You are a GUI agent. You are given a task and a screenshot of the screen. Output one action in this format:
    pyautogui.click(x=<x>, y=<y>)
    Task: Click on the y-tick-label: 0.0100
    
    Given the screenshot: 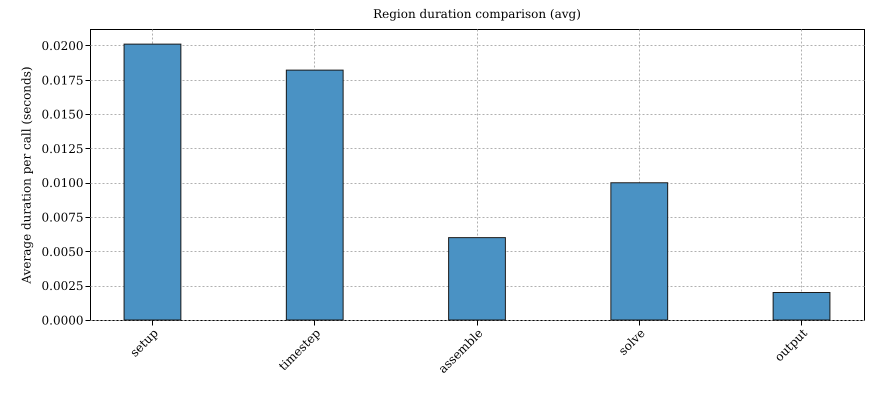 What is the action you would take?
    pyautogui.click(x=63, y=183)
    